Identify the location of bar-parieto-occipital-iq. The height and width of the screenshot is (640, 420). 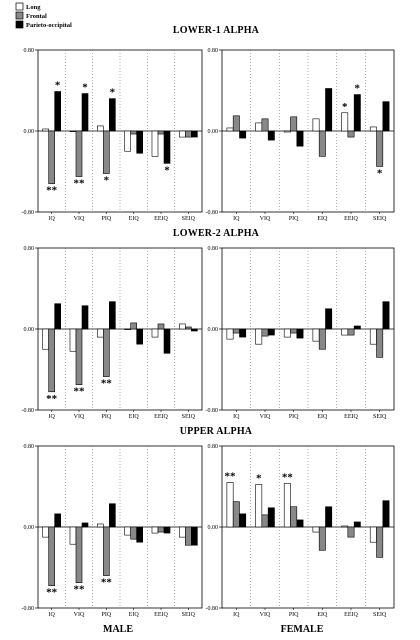
(243, 134).